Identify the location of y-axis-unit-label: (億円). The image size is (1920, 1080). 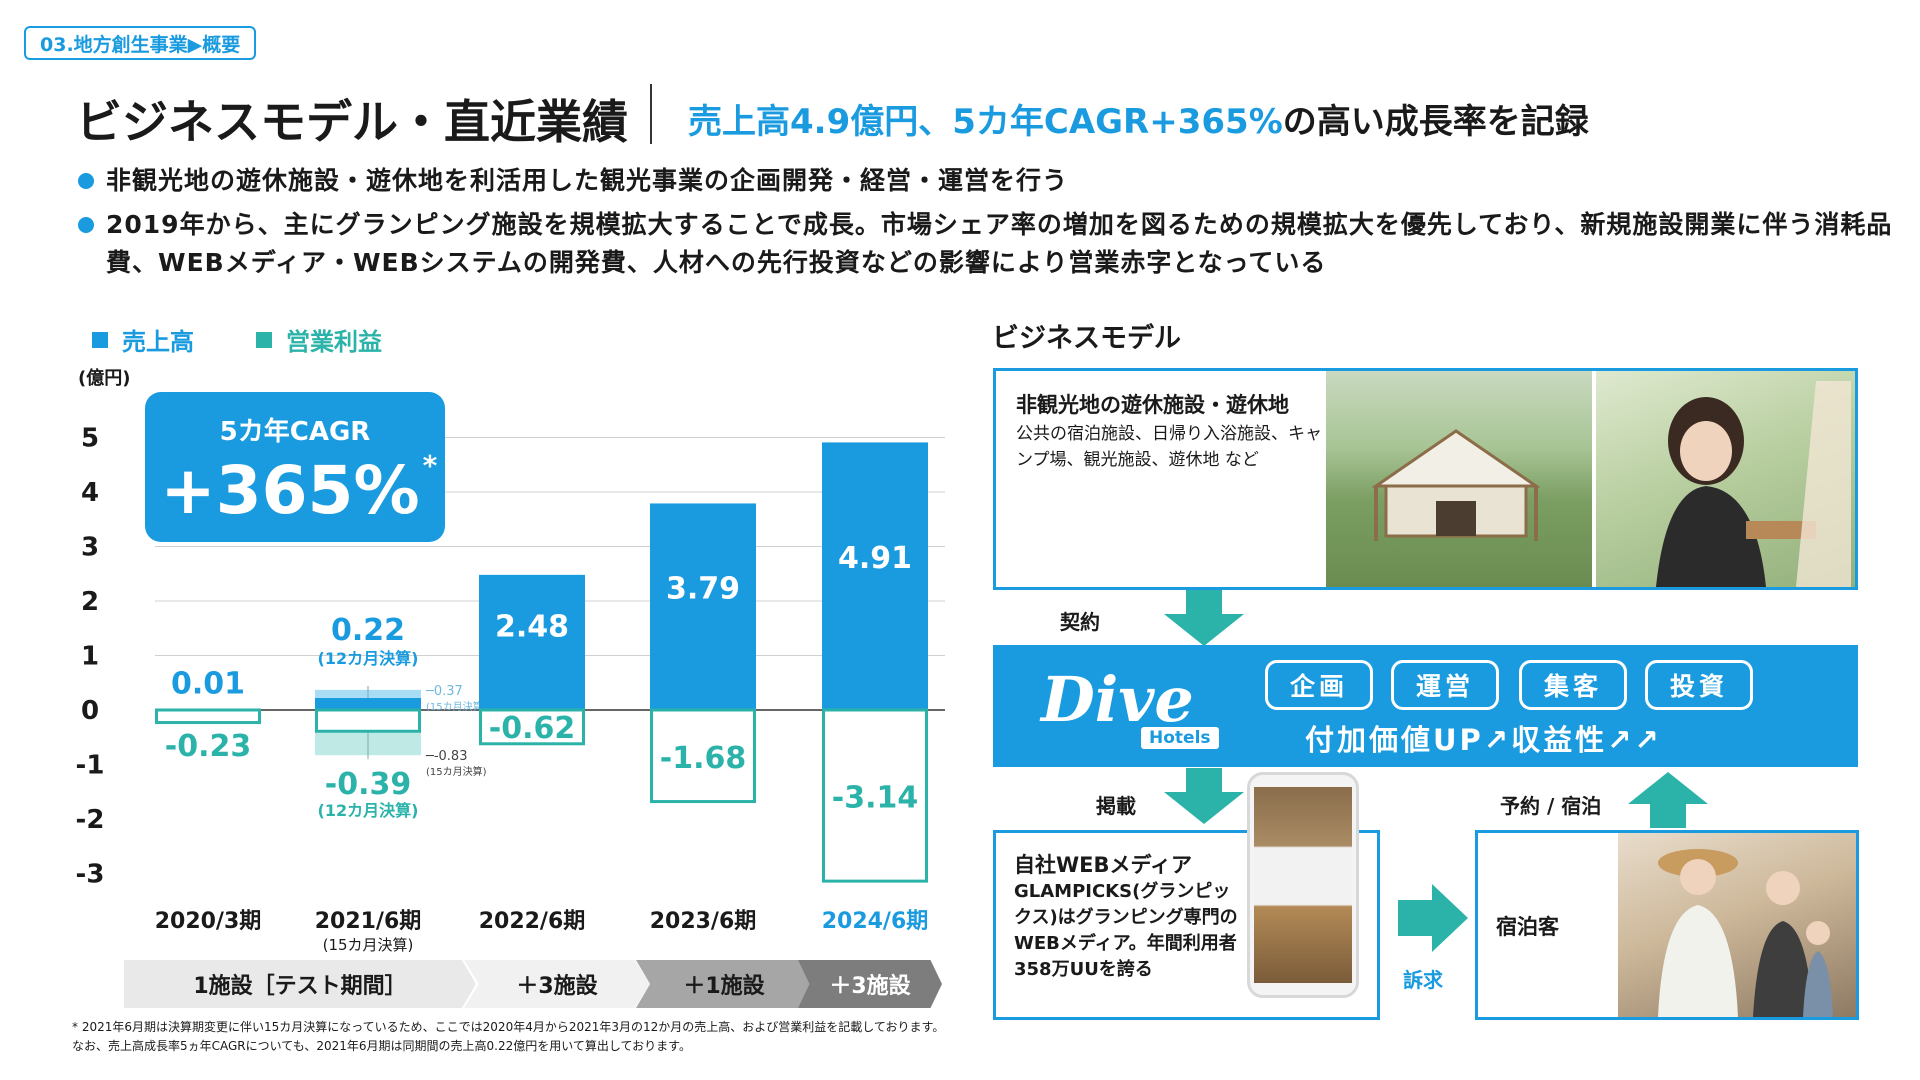
(104, 378).